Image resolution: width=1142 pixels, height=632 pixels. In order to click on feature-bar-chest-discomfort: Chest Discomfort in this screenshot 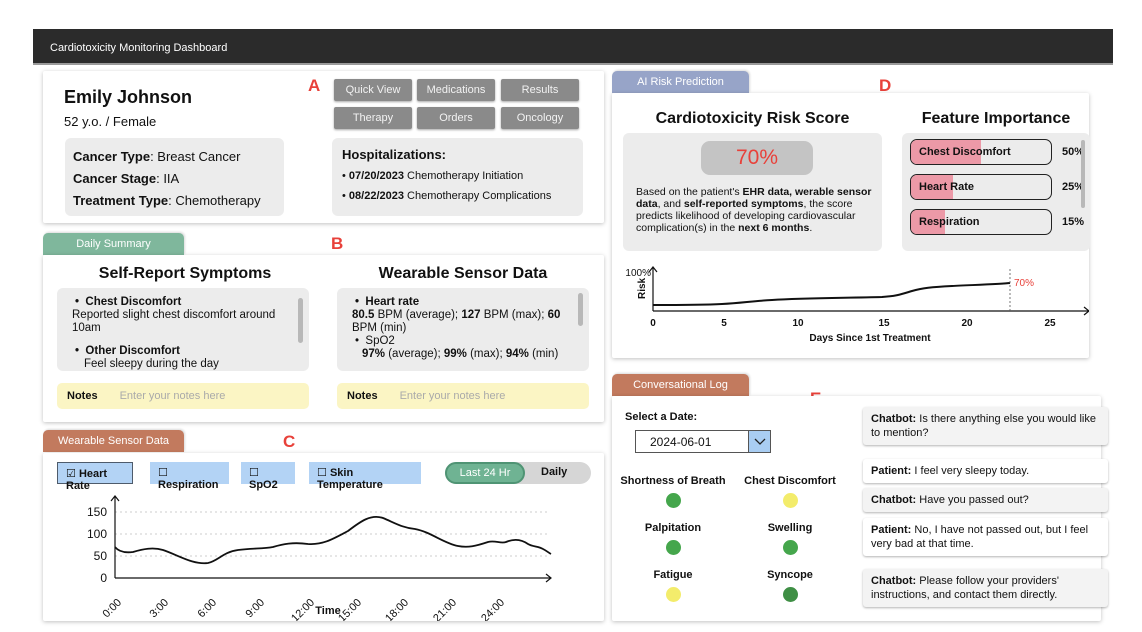, I will do `click(981, 152)`.